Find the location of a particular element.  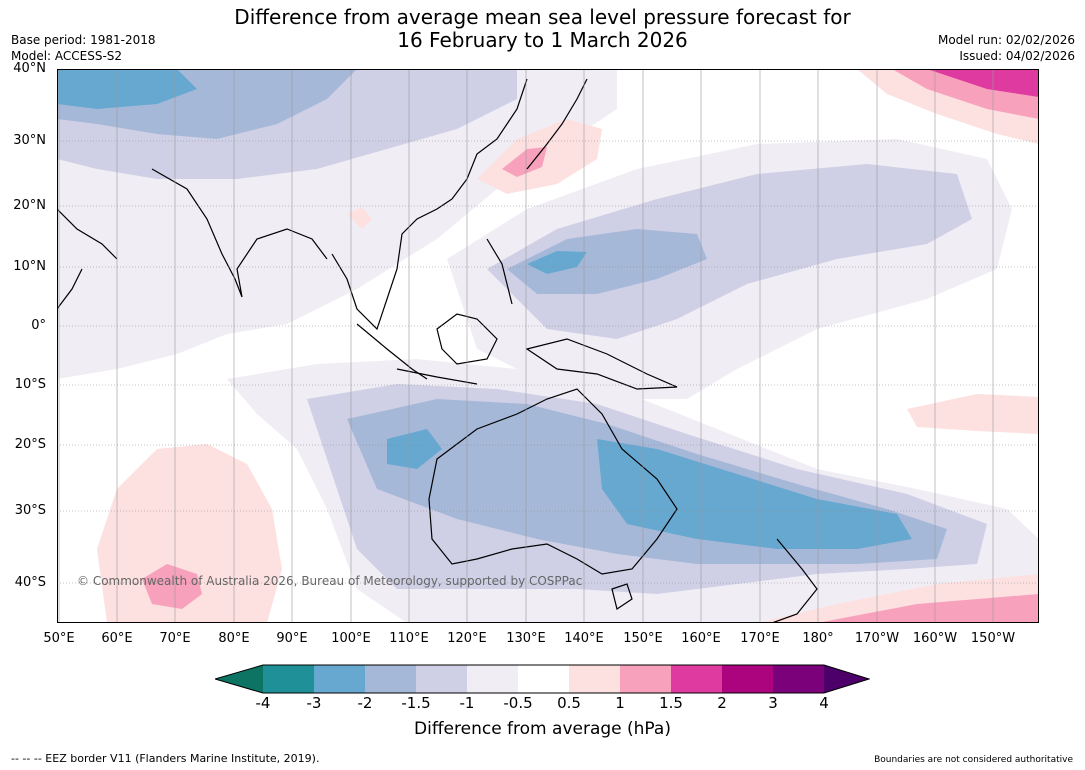

contour-positive-southern-core is located at coordinates (928, 608).